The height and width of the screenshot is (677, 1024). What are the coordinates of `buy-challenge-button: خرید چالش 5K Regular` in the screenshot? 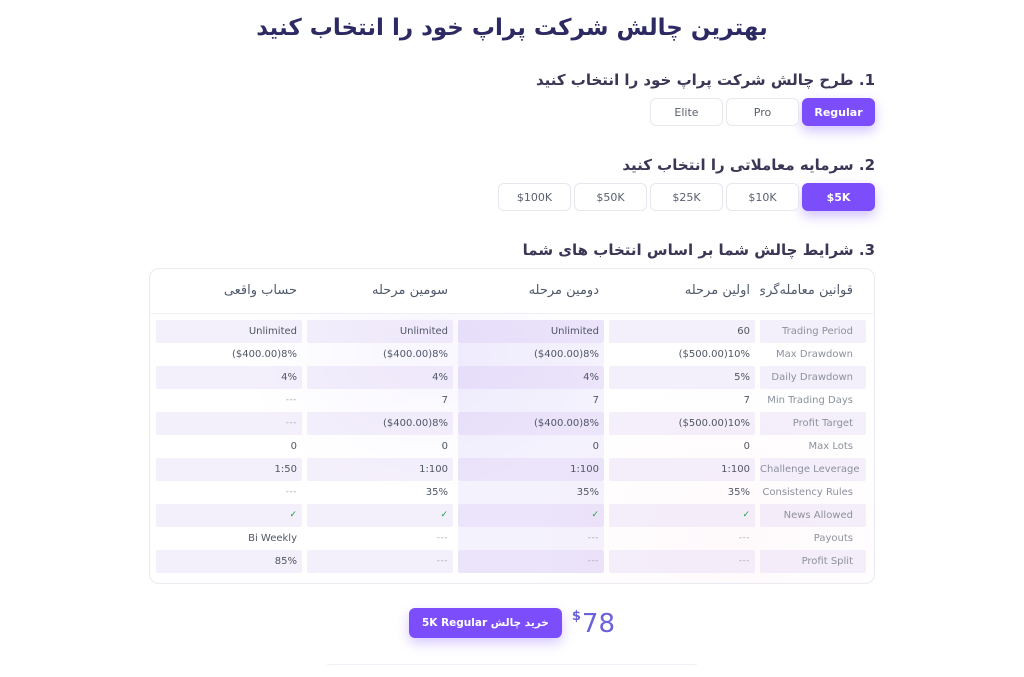 It's located at (485, 623).